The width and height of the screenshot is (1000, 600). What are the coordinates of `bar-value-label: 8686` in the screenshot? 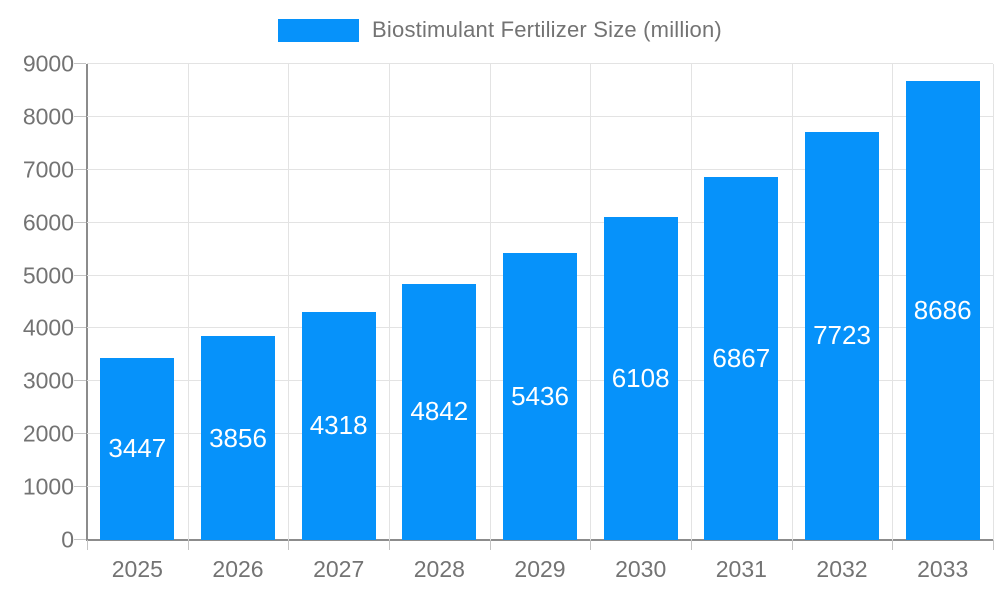 It's located at (942, 309).